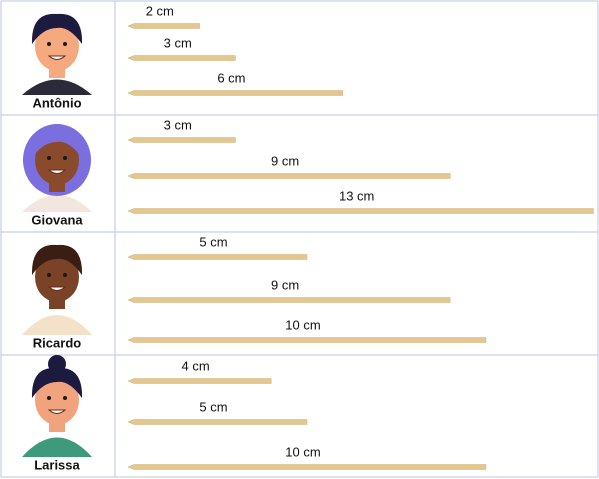  I want to click on stick-label: 13 cm, so click(356, 195).